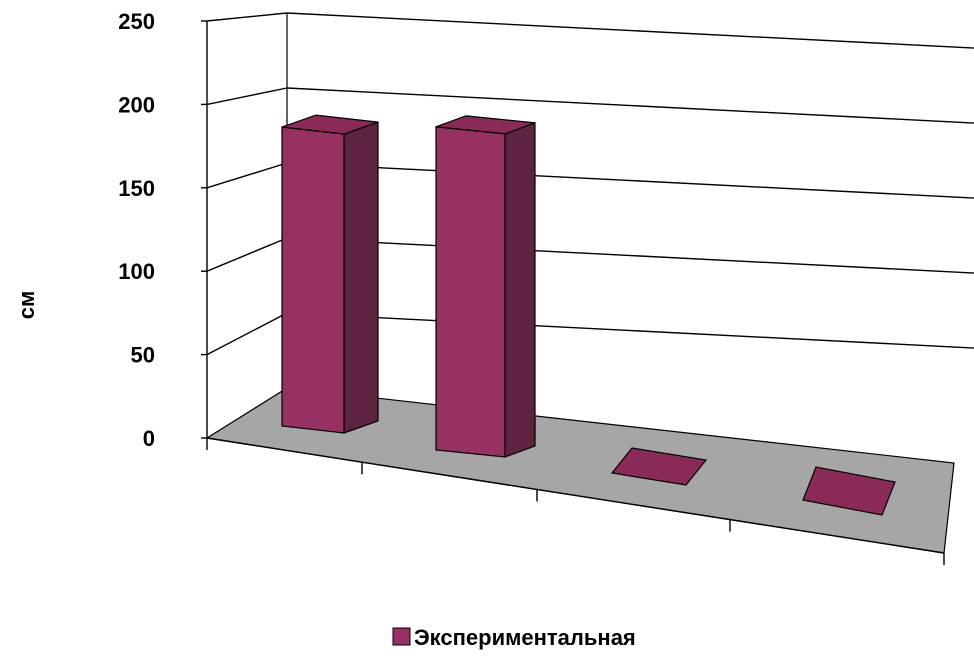 The height and width of the screenshot is (659, 974). What do you see at coordinates (136, 104) in the screenshot?
I see `y-tick-label: 200` at bounding box center [136, 104].